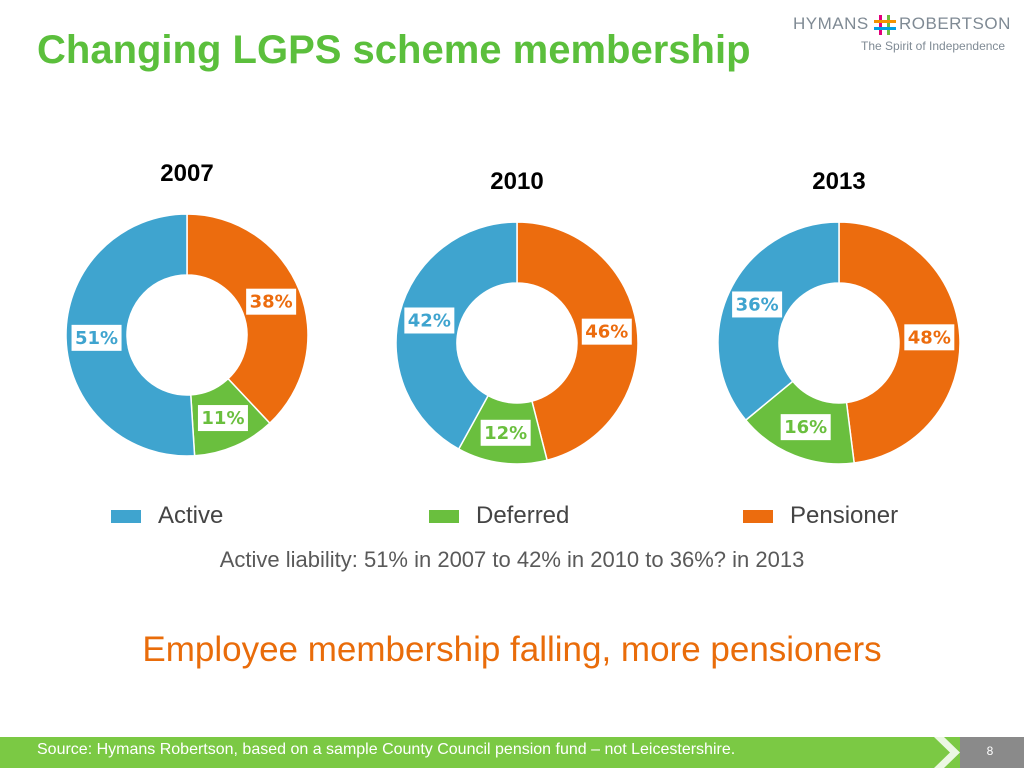  I want to click on legend-swatch-active, so click(126, 516).